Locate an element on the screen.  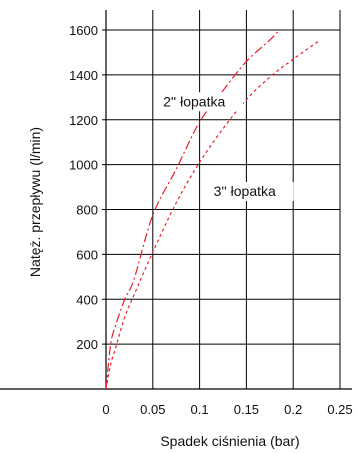
y-tick-label: 200 is located at coordinates (87, 344).